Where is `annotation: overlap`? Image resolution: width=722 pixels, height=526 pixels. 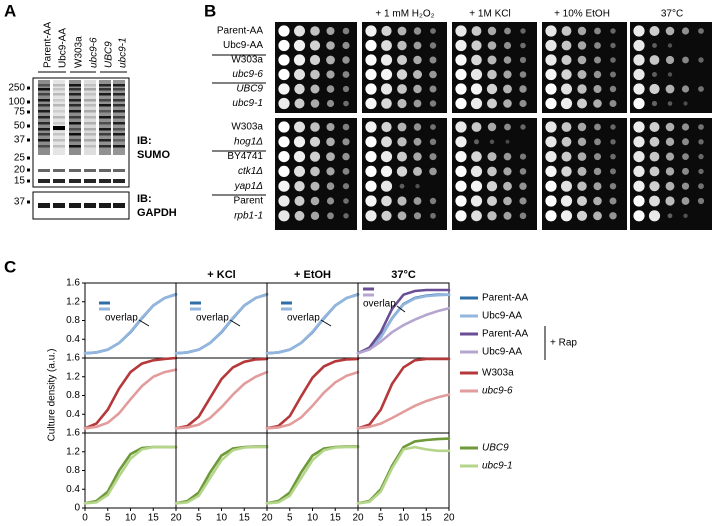
annotation: overlap is located at coordinates (379, 304).